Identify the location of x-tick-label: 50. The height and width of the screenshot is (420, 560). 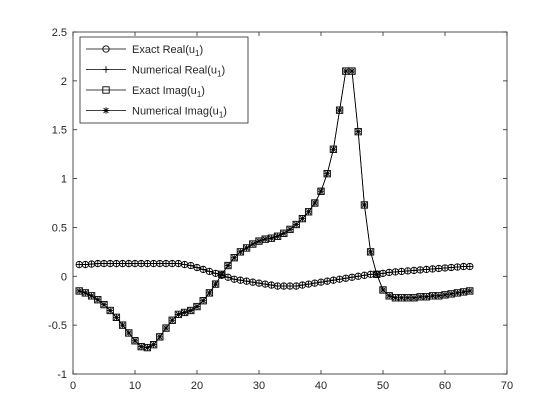
(383, 386).